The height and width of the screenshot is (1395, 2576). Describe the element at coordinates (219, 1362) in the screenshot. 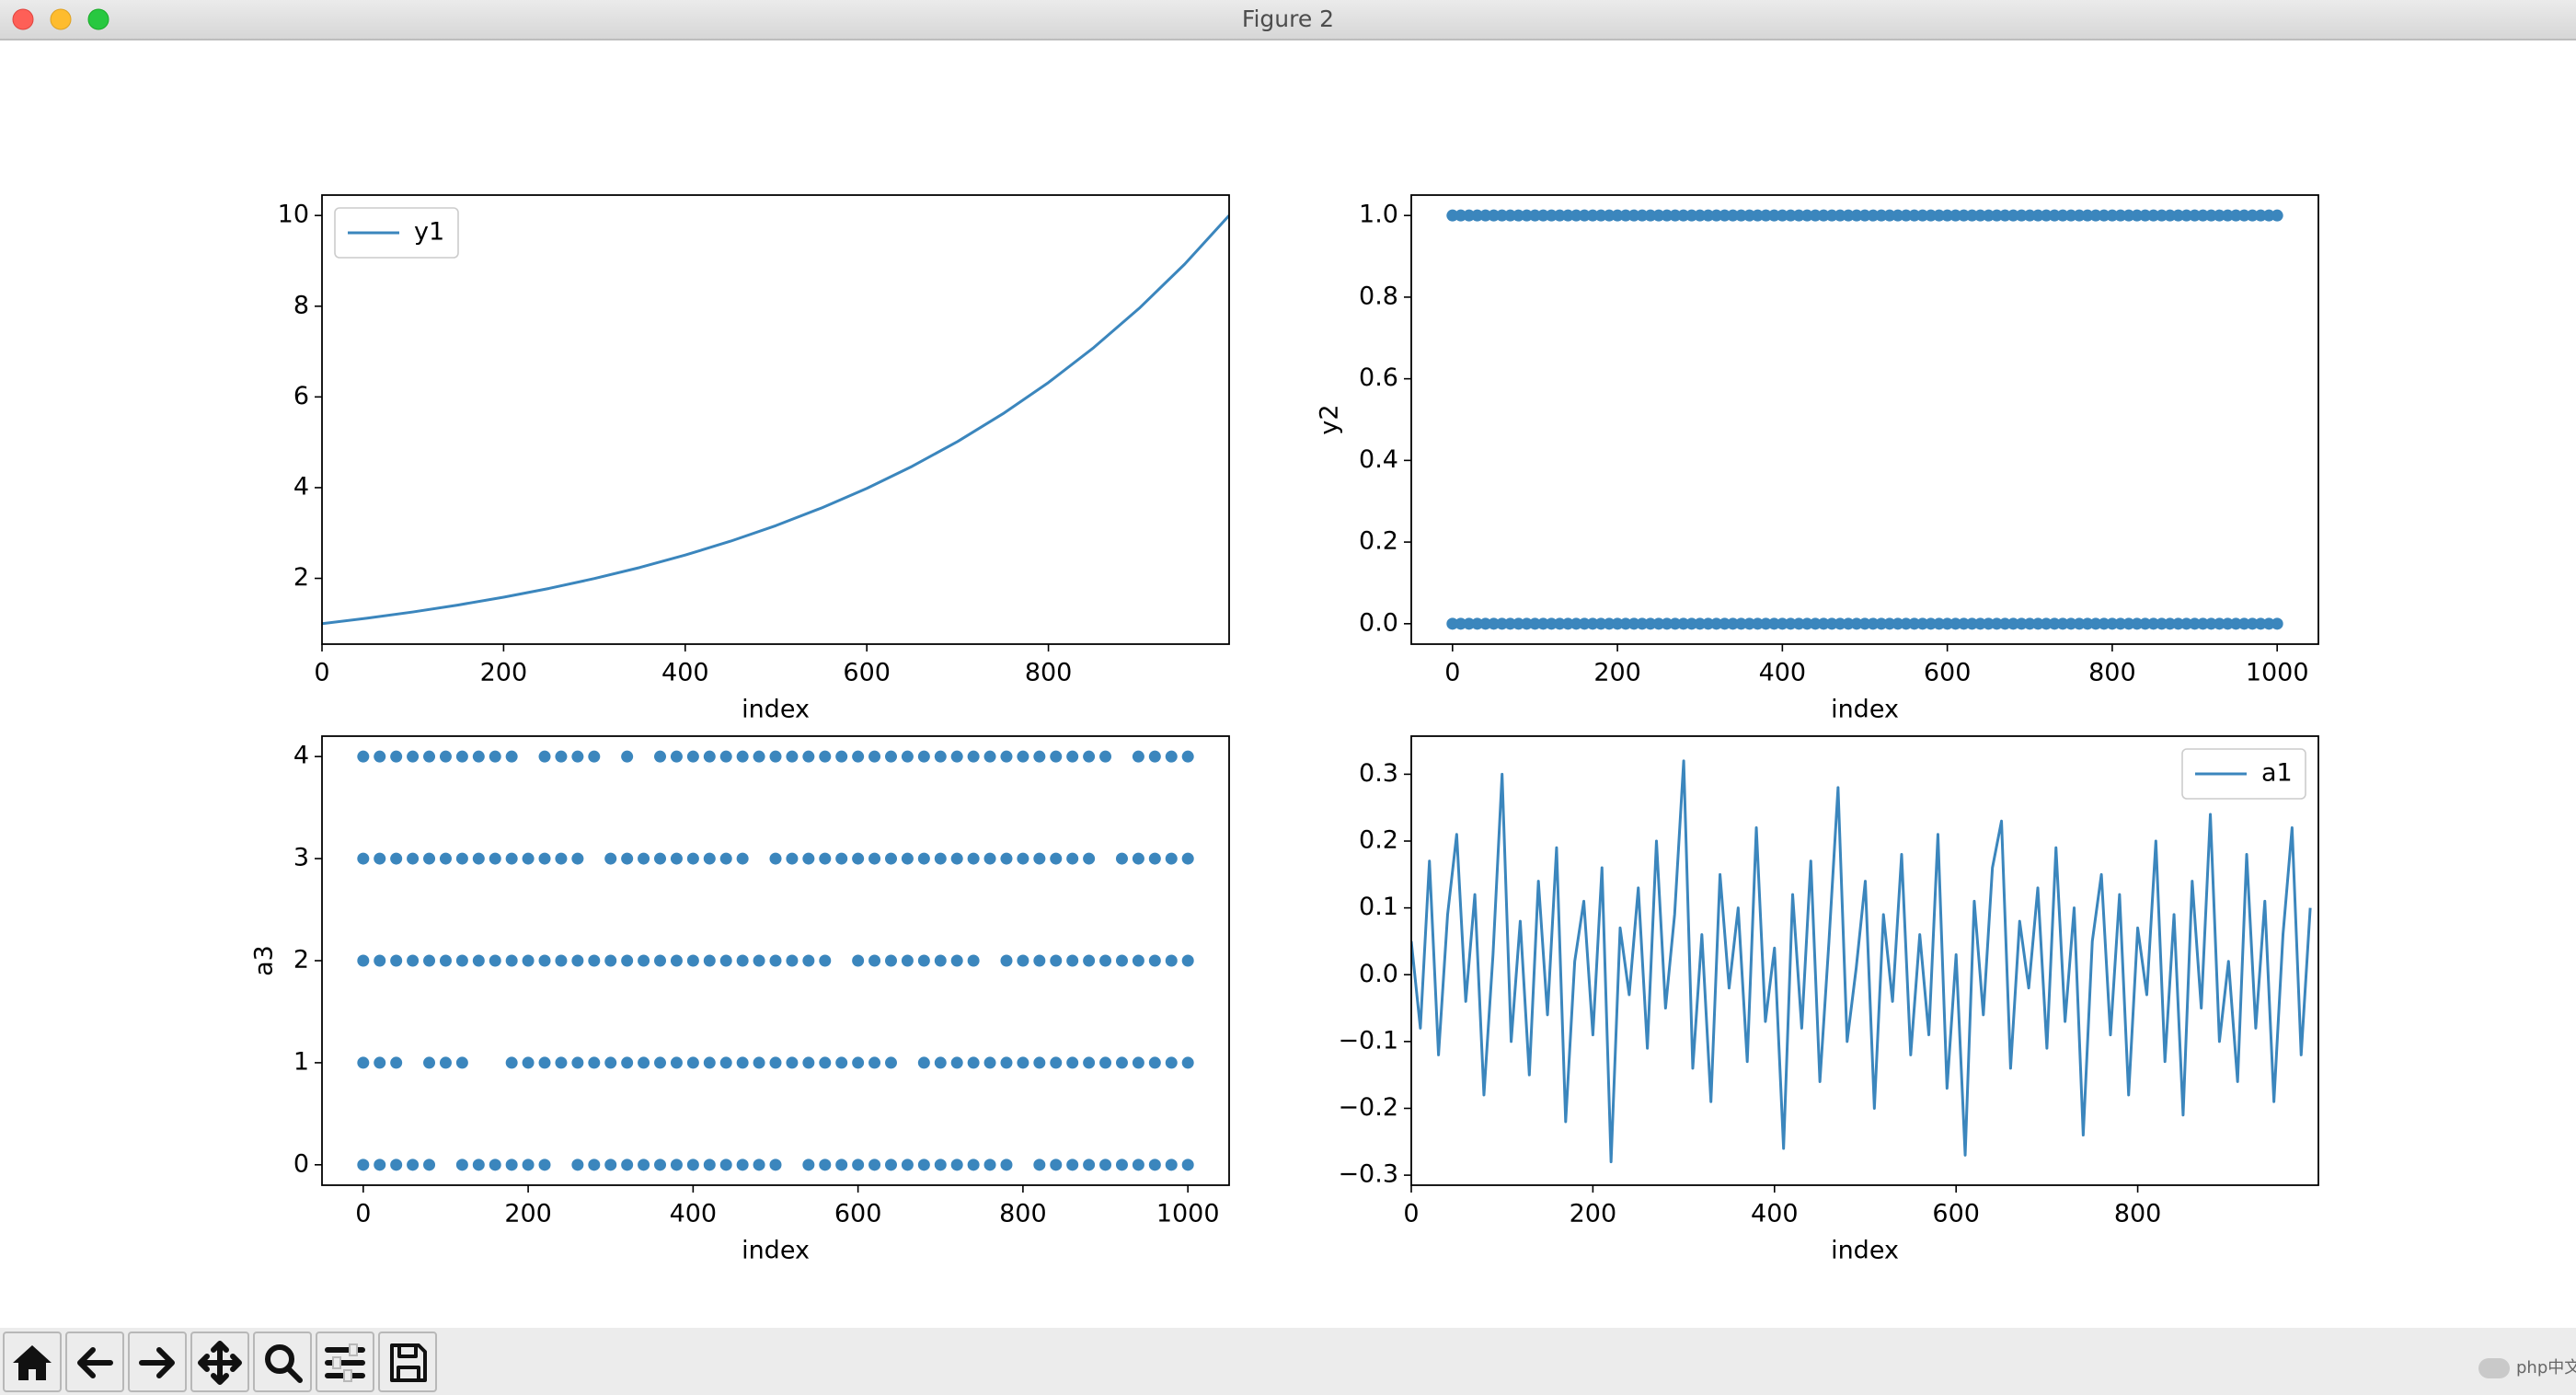

I see `pan-button` at that location.